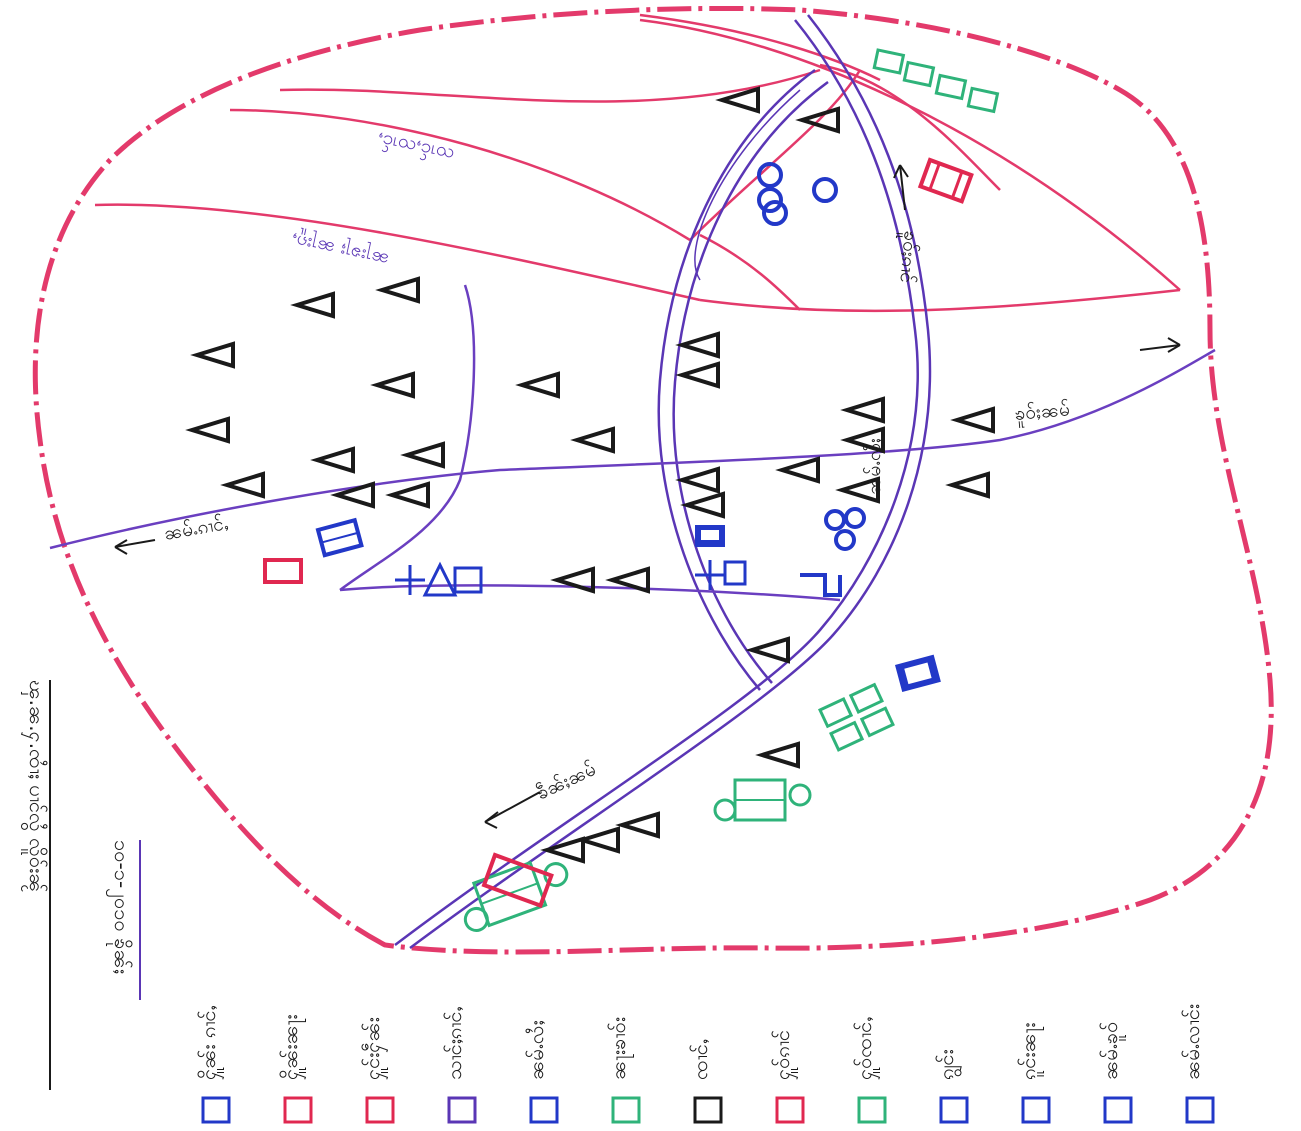 Image resolution: width=1301 pixels, height=1131 pixels. I want to click on legend-item: ၵျွင်း, so click(951, 1086).